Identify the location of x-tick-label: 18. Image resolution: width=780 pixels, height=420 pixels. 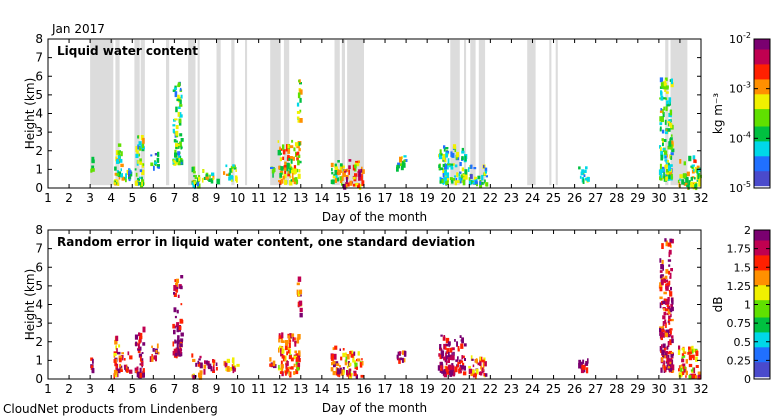
(405, 198).